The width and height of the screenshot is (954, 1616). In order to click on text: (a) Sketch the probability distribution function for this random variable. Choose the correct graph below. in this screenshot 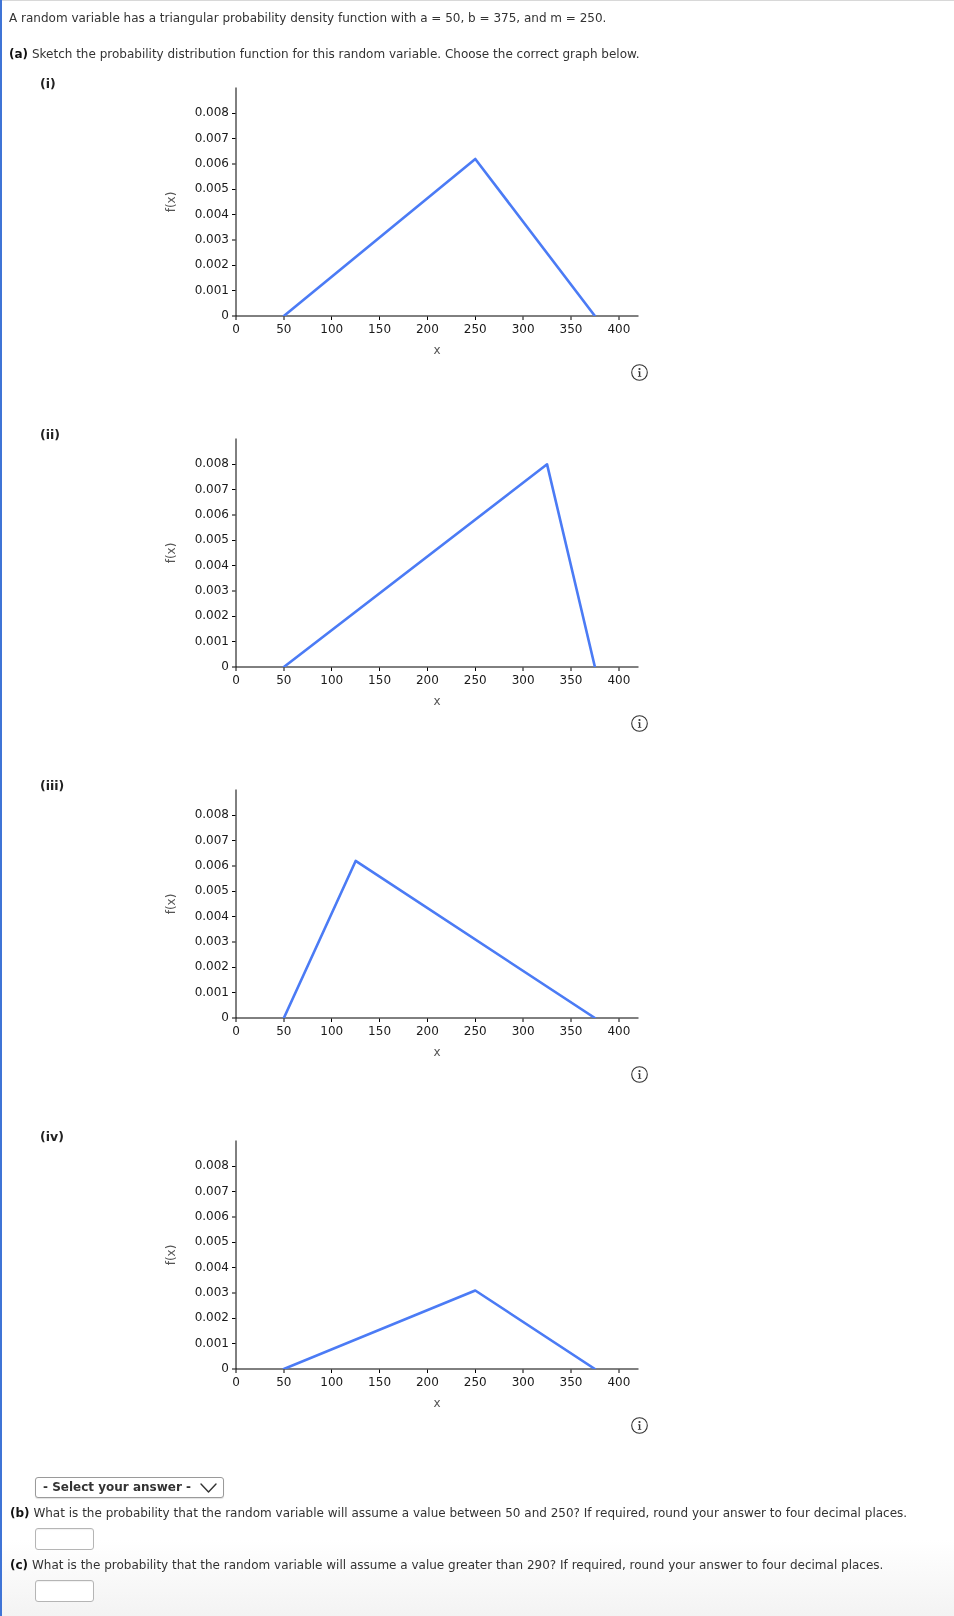, I will do `click(324, 53)`.